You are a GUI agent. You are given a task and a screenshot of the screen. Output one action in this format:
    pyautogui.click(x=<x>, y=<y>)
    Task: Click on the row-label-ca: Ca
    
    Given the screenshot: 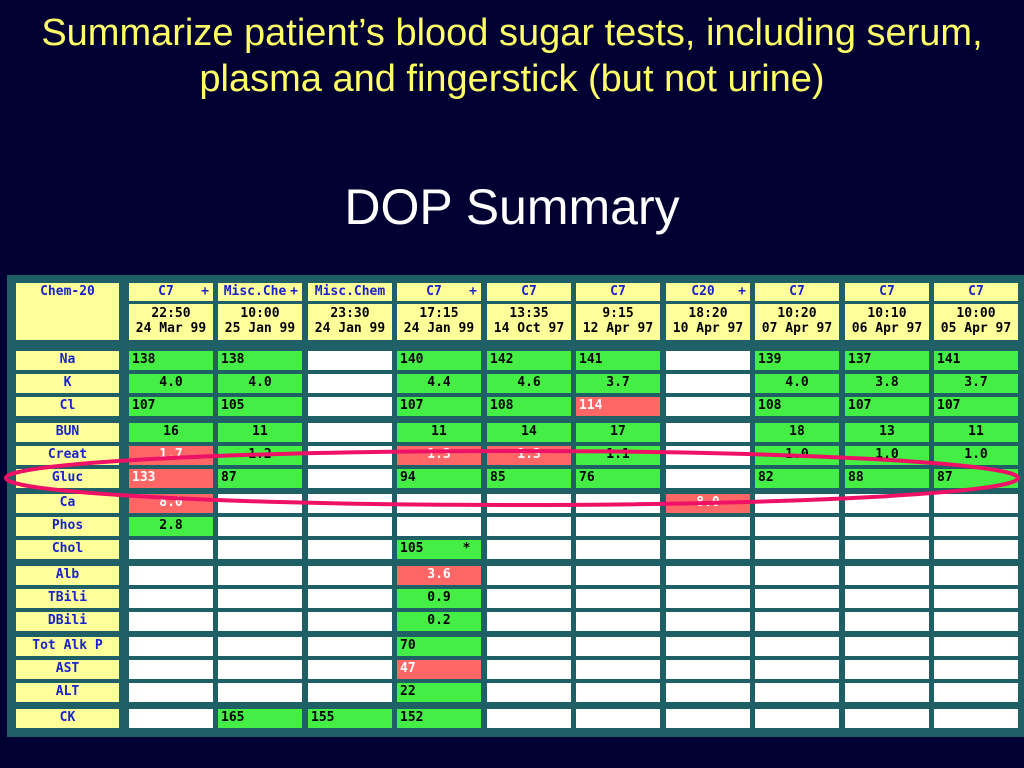 What is the action you would take?
    pyautogui.click(x=67, y=503)
    